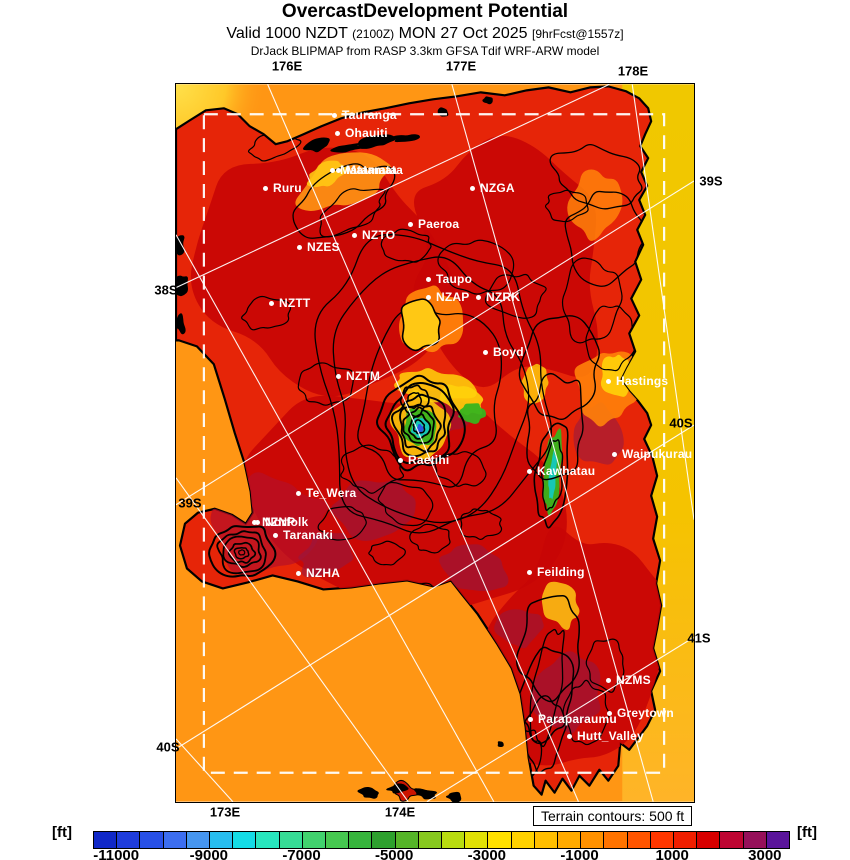  Describe the element at coordinates (368, 170) in the screenshot. I see `site-name: Matamata` at that location.